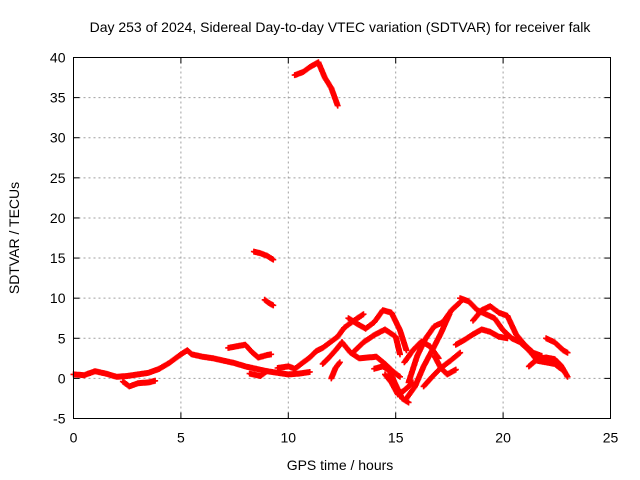 This screenshot has height=480, width=640. Describe the element at coordinates (58, 98) in the screenshot. I see `y-tick-label: 35` at that location.